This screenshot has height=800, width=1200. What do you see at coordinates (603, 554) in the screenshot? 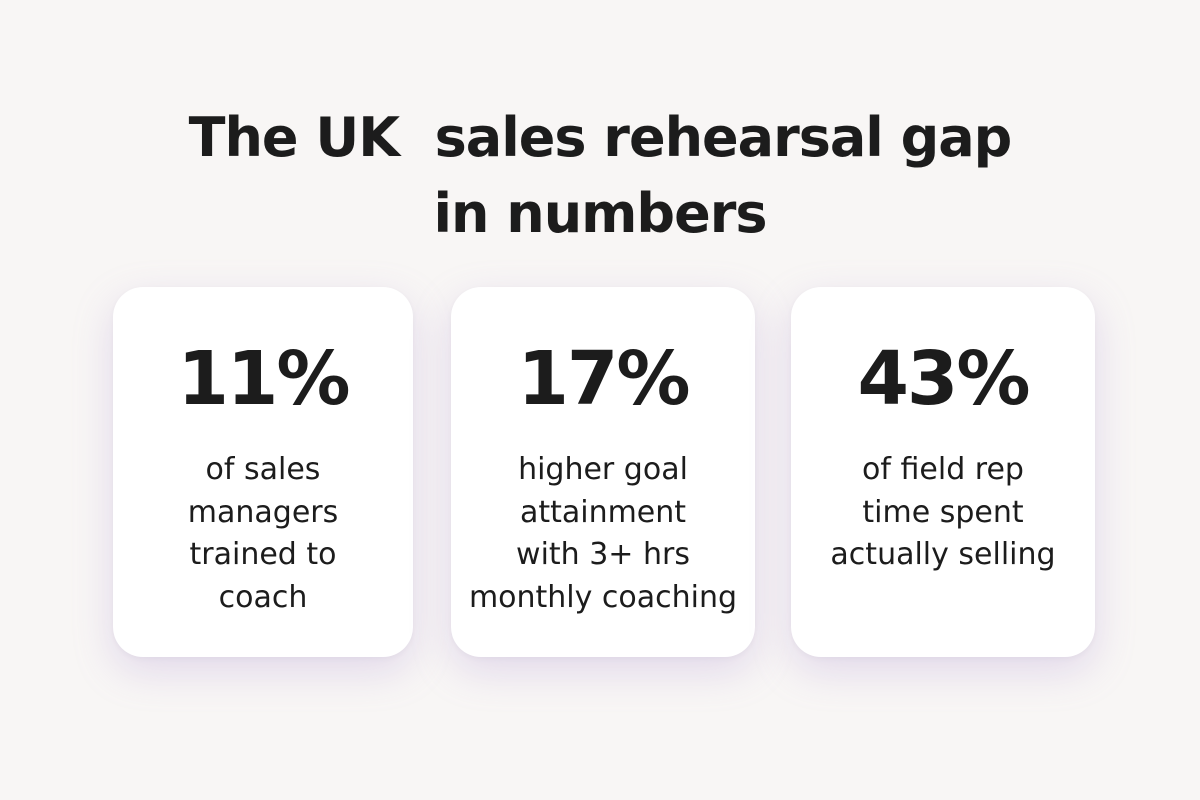
I see `description-line: with 3+ hrs` at bounding box center [603, 554].